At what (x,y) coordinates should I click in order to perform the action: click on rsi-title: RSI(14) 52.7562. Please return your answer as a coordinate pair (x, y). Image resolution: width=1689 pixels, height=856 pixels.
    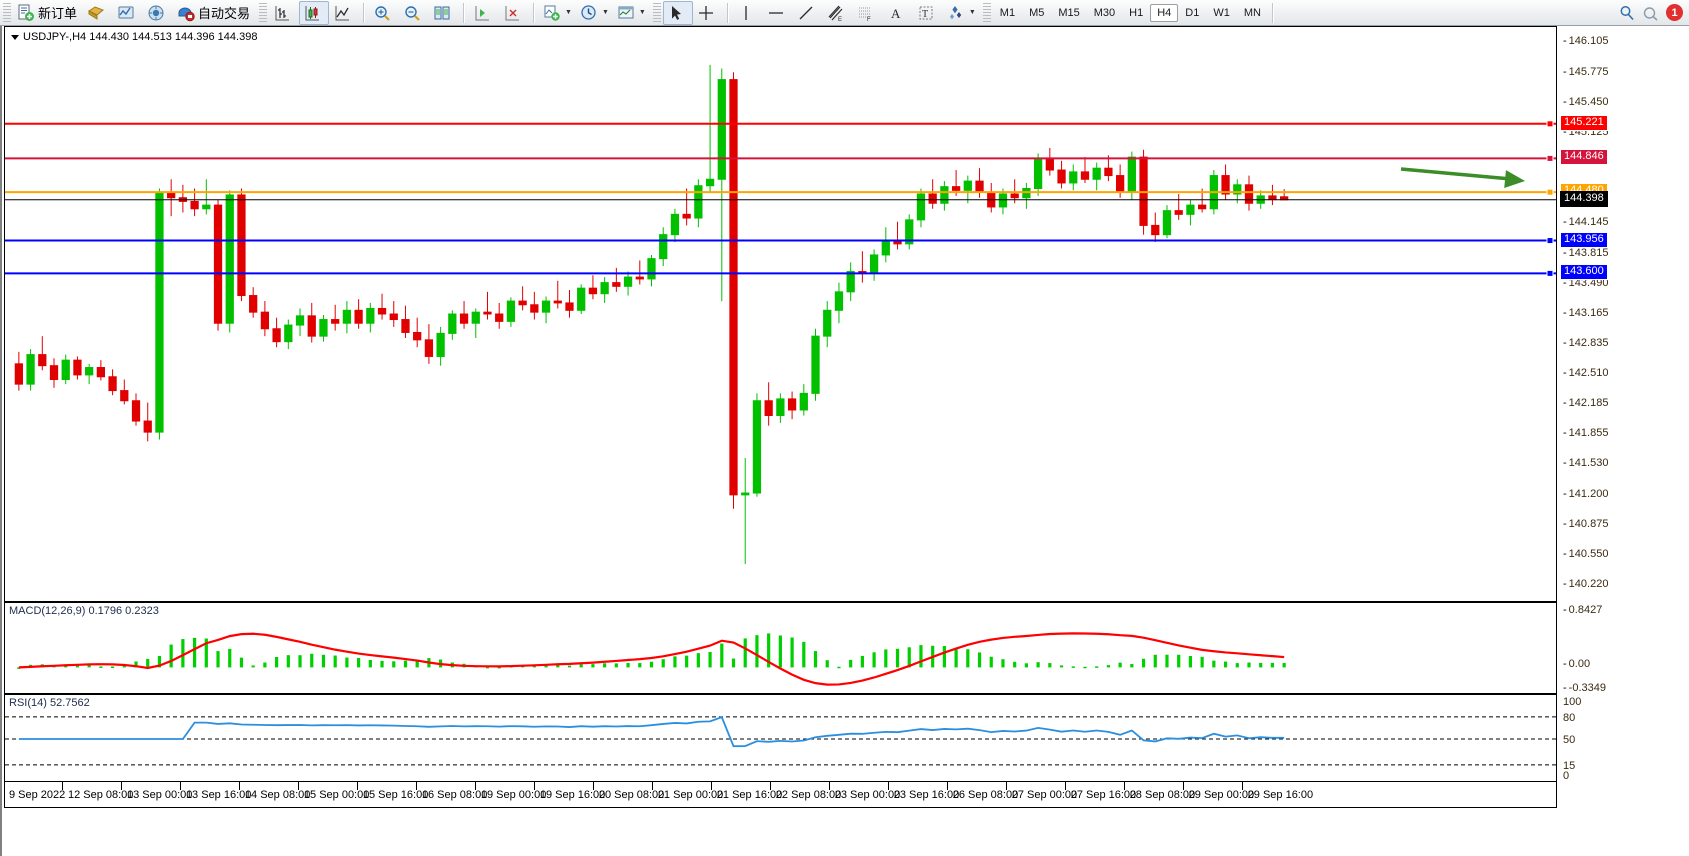
    Looking at the image, I should click on (49, 703).